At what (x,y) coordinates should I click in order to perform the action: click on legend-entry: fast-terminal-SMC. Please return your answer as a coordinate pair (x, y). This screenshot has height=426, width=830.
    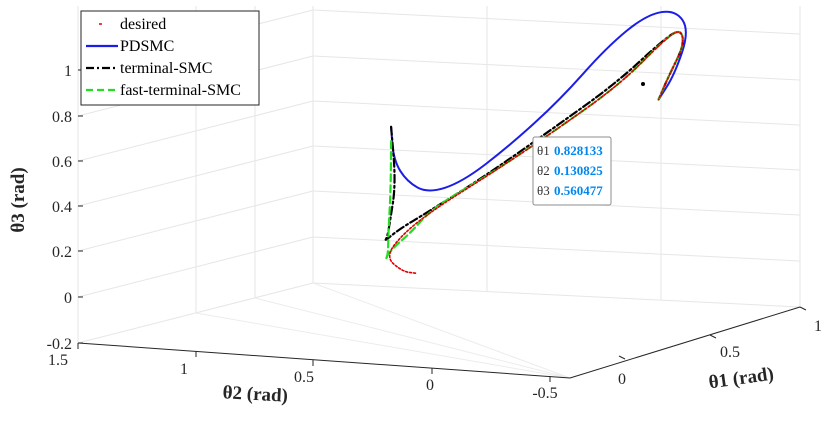
    Looking at the image, I should click on (180, 90).